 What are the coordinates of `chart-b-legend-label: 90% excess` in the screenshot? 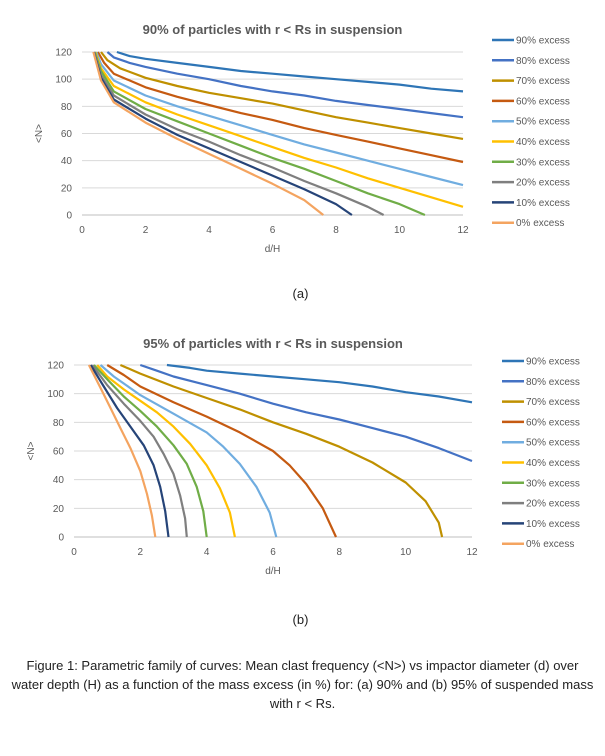 It's located at (553, 362).